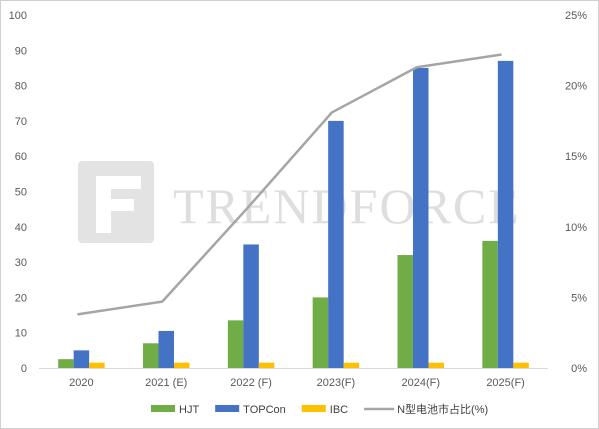 The image size is (599, 429). What do you see at coordinates (309, 365) in the screenshot?
I see `series-ibc-bars` at bounding box center [309, 365].